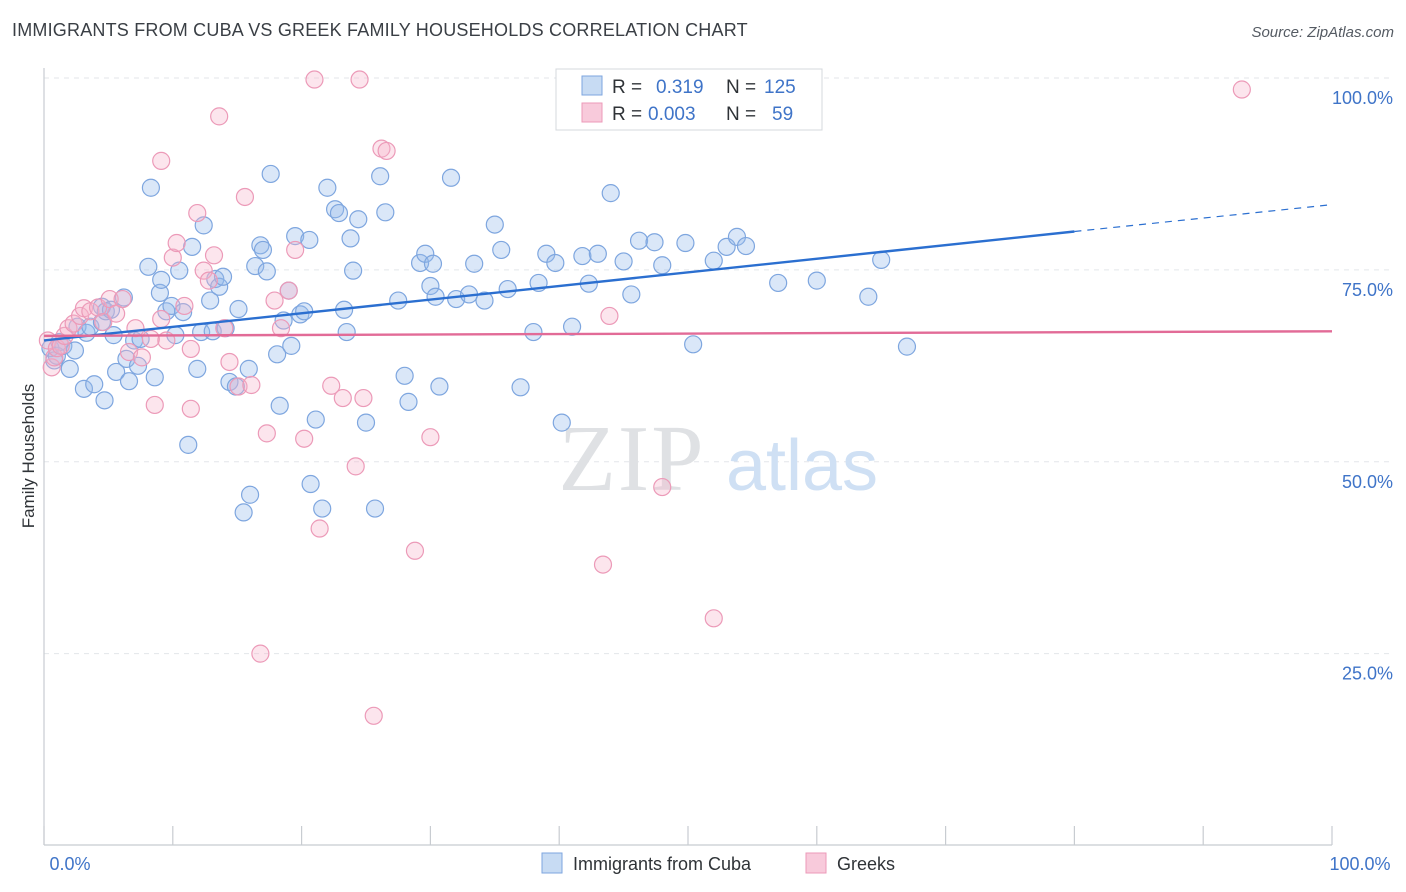 This screenshot has height=892, width=1406. What do you see at coordinates (632, 459) in the screenshot?
I see `watermark-zip: ZIP` at bounding box center [632, 459].